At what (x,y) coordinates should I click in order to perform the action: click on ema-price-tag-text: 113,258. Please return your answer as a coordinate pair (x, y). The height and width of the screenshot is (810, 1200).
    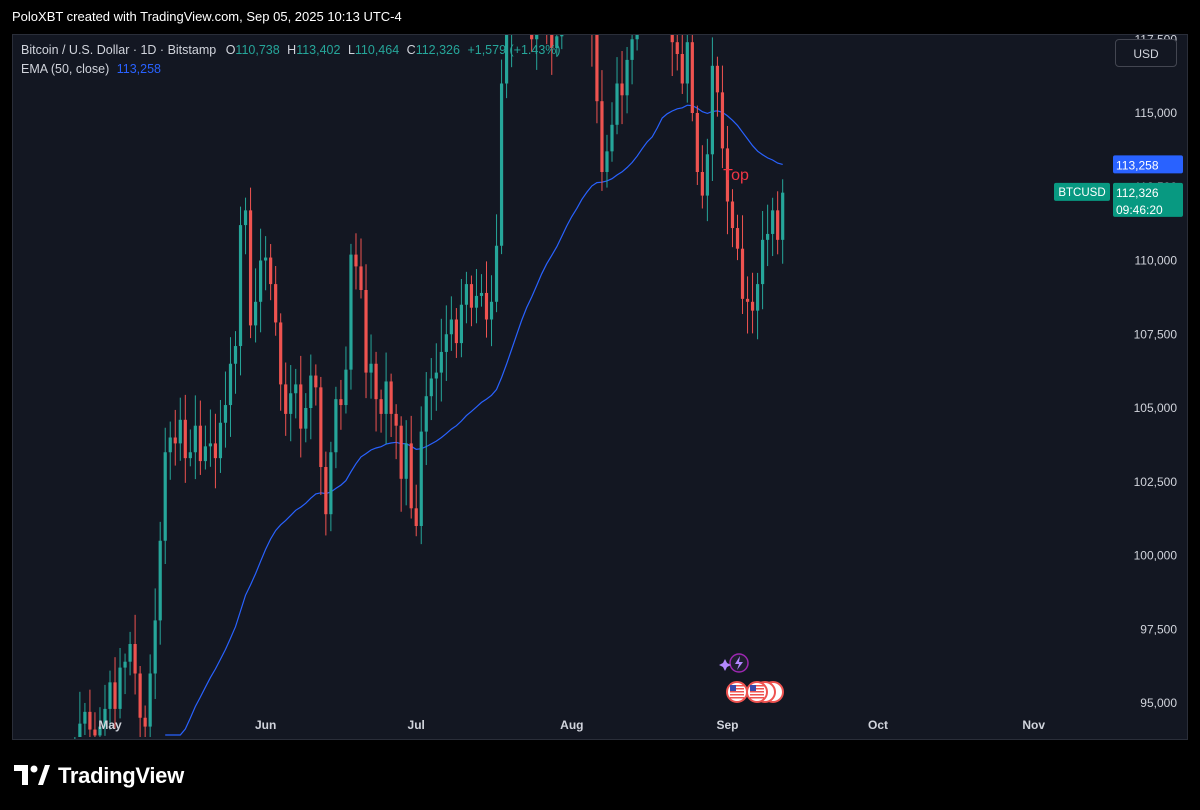
    Looking at the image, I should click on (1137, 165).